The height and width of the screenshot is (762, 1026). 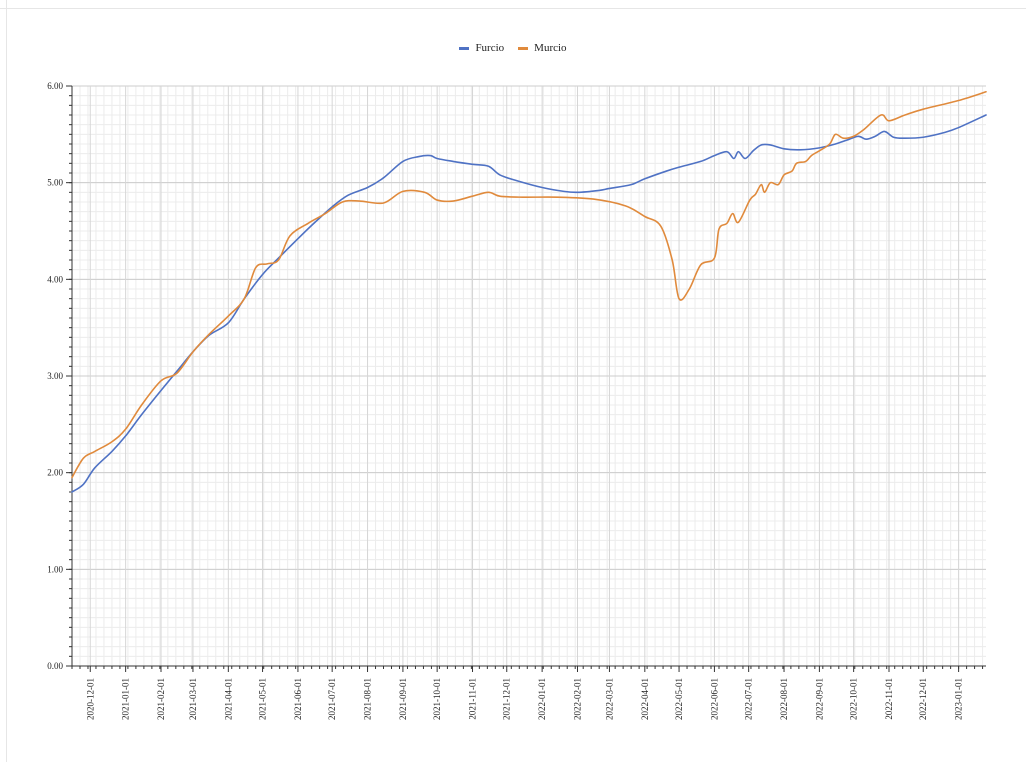 I want to click on x-tick-label: 2021-06-01, so click(x=298, y=699).